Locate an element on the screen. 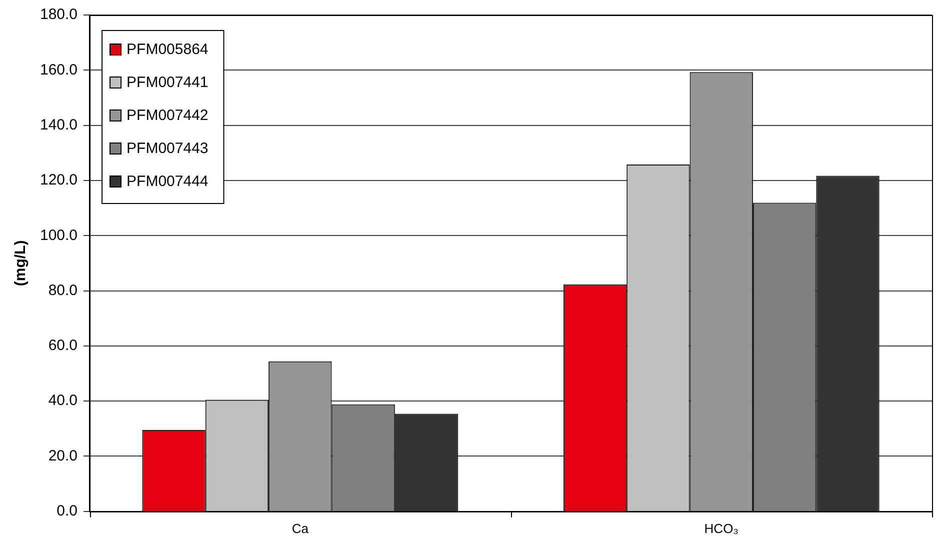 The height and width of the screenshot is (551, 942). legend-label: PFM005864 is located at coordinates (167, 49).